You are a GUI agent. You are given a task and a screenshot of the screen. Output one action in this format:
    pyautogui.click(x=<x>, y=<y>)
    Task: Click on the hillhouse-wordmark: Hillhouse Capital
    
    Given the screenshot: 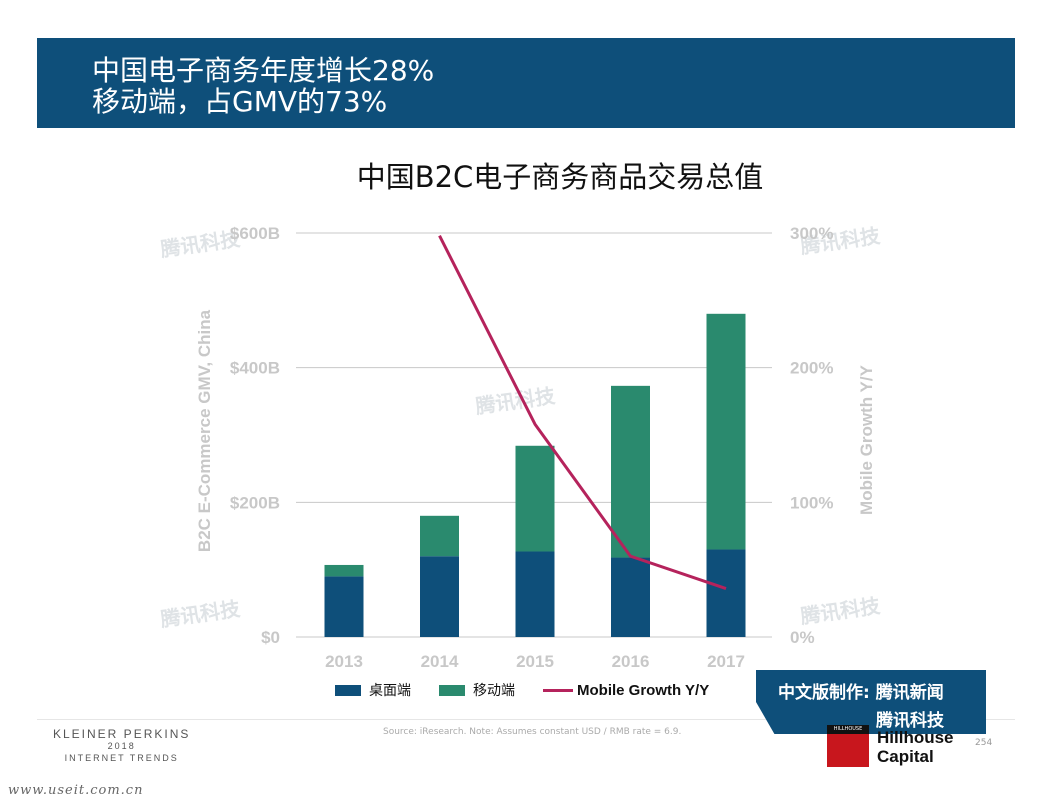 What is the action you would take?
    pyautogui.click(x=915, y=747)
    